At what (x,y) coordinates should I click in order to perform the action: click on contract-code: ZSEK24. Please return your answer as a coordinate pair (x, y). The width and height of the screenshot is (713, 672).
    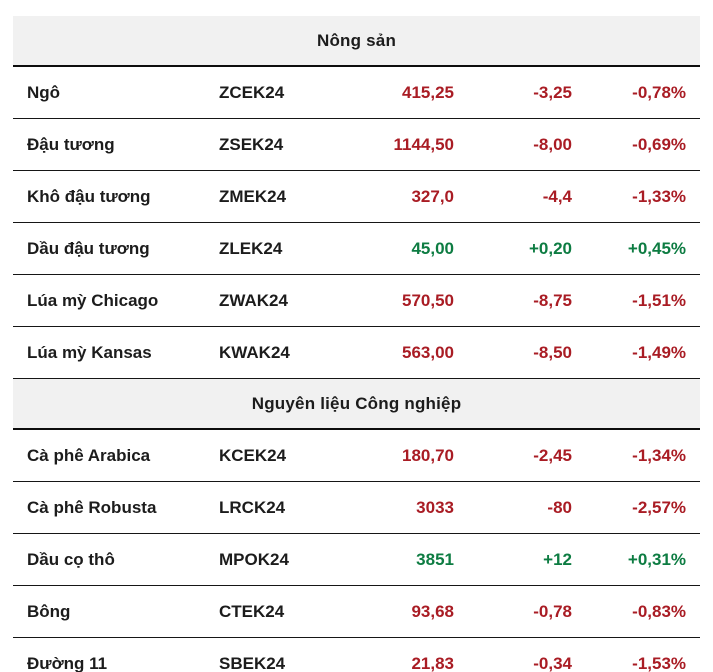
    Looking at the image, I should click on (265, 144).